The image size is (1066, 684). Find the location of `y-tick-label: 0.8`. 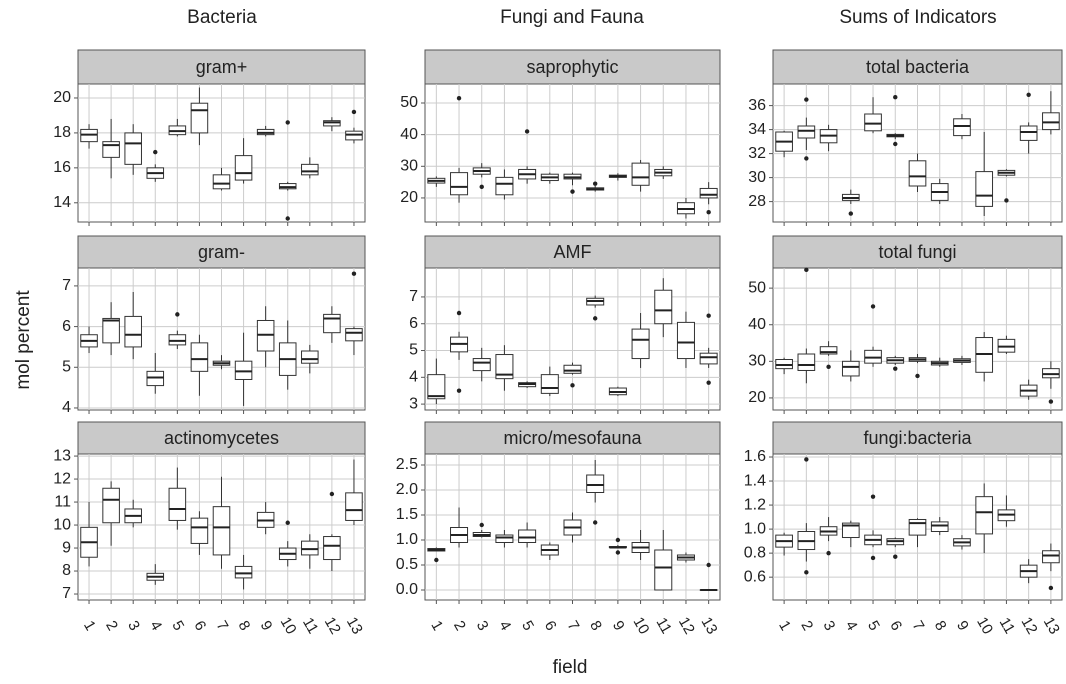

y-tick-label: 0.8 is located at coordinates (755, 552).